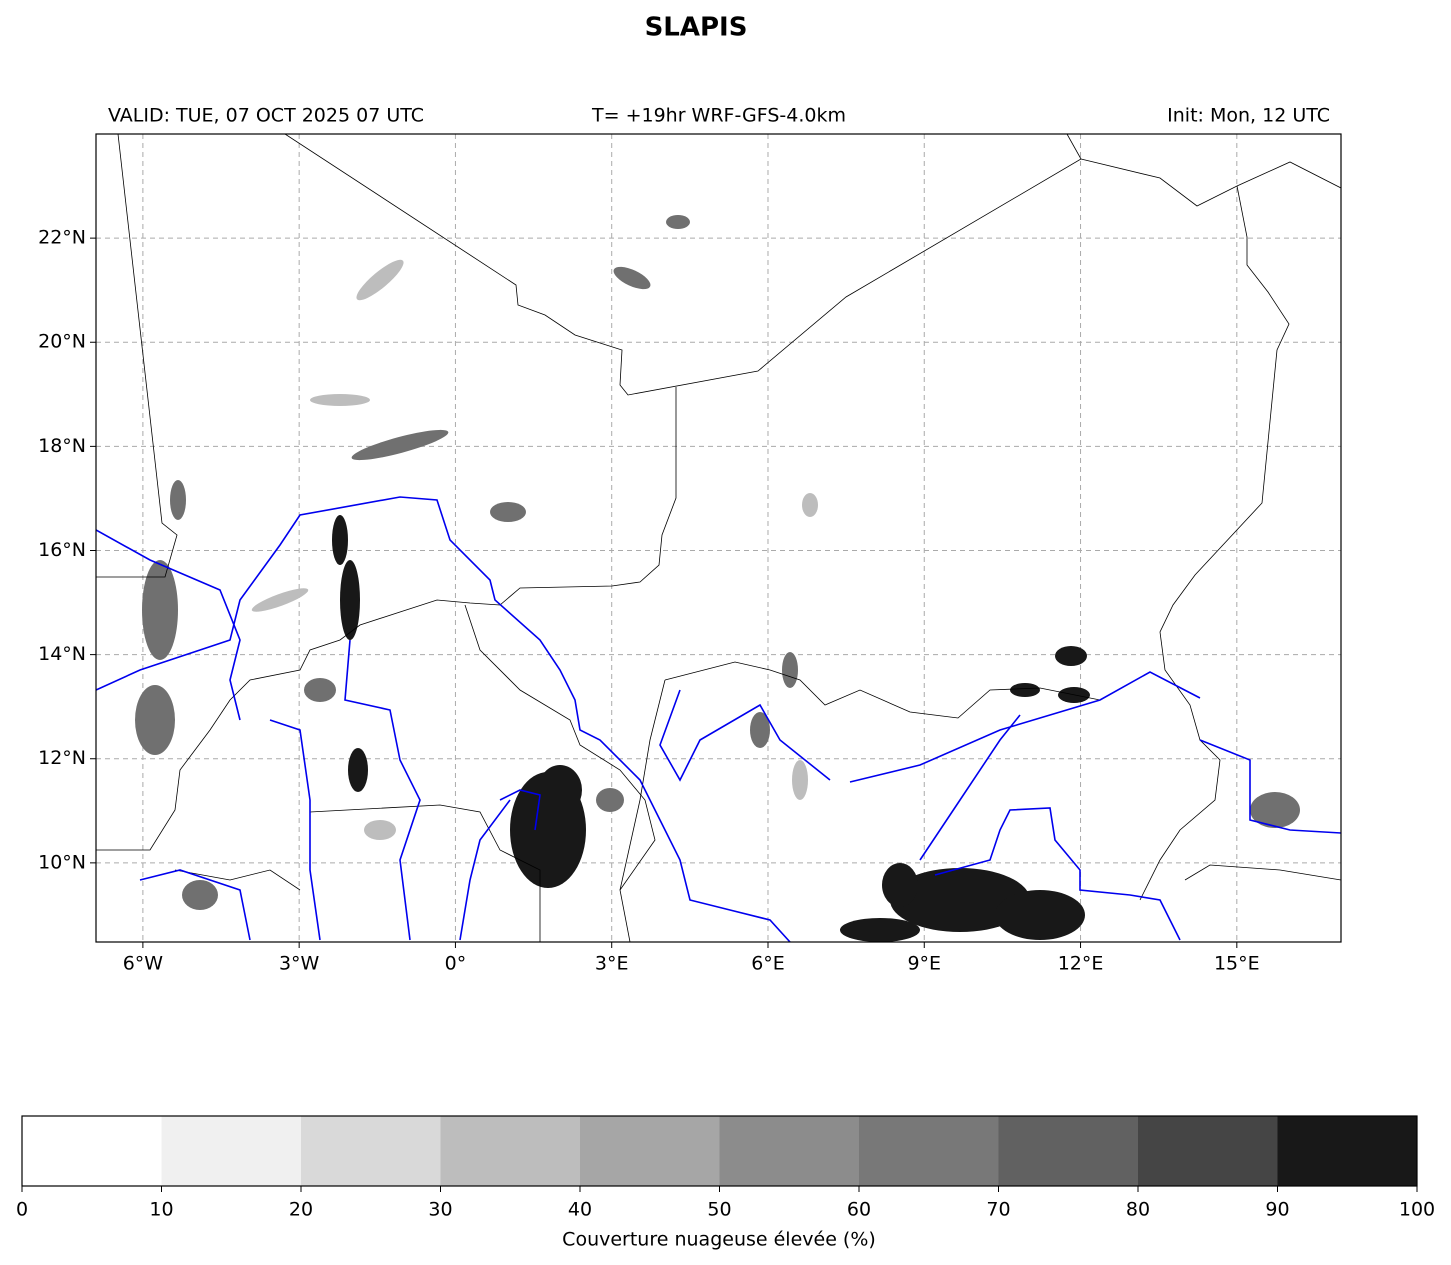 The width and height of the screenshot is (1451, 1265). I want to click on colorbar-label: Couverture nuageuse élevée (%), so click(719, 1240).